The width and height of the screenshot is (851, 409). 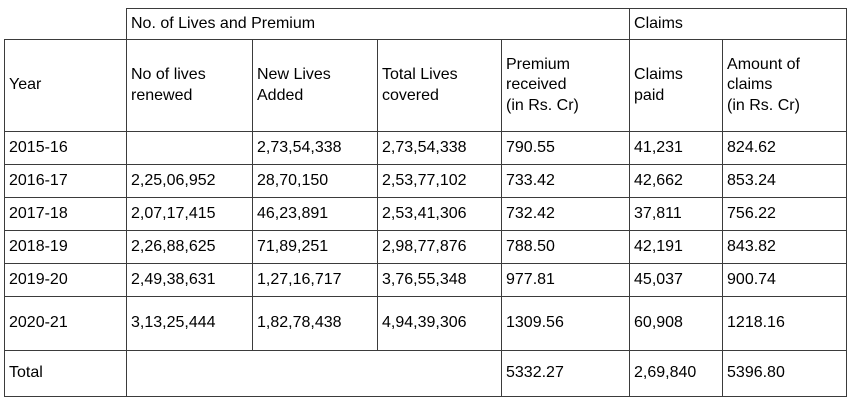 What do you see at coordinates (65, 247) in the screenshot?
I see `year-cell: 2018-19` at bounding box center [65, 247].